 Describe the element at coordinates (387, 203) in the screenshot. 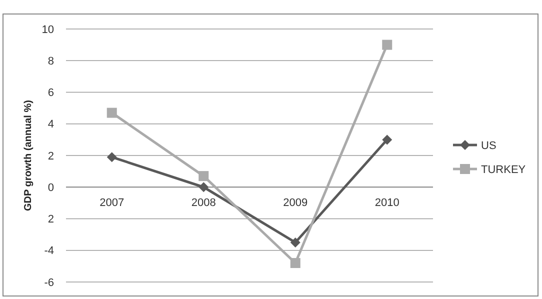

I see `x-tick-label: 2010` at that location.